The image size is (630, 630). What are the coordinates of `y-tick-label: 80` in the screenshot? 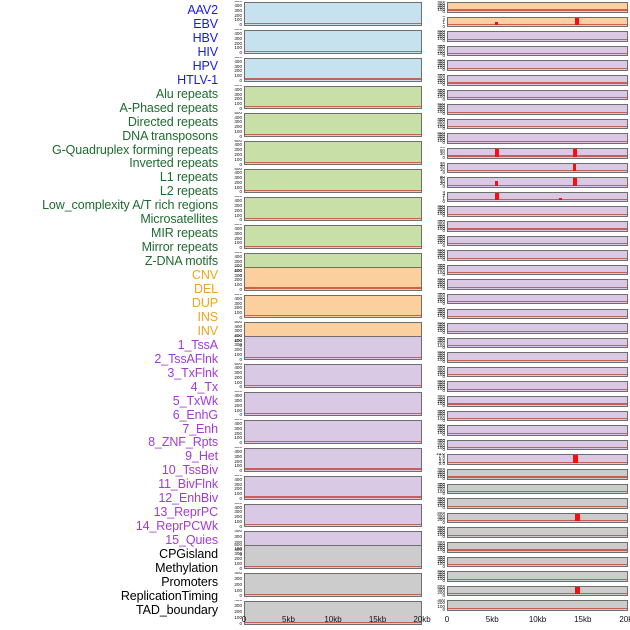 It's located at (442, 177).